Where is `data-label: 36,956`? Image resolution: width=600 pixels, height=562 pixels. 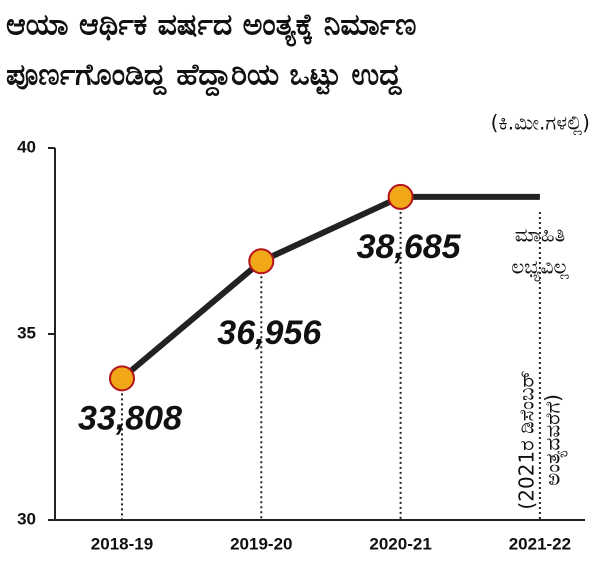
data-label: 36,956 is located at coordinates (269, 333).